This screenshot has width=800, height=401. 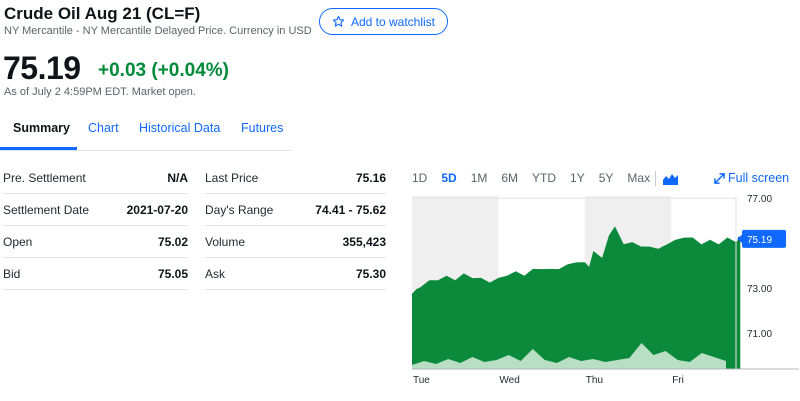 I want to click on toolbar-divider, so click(x=655, y=178).